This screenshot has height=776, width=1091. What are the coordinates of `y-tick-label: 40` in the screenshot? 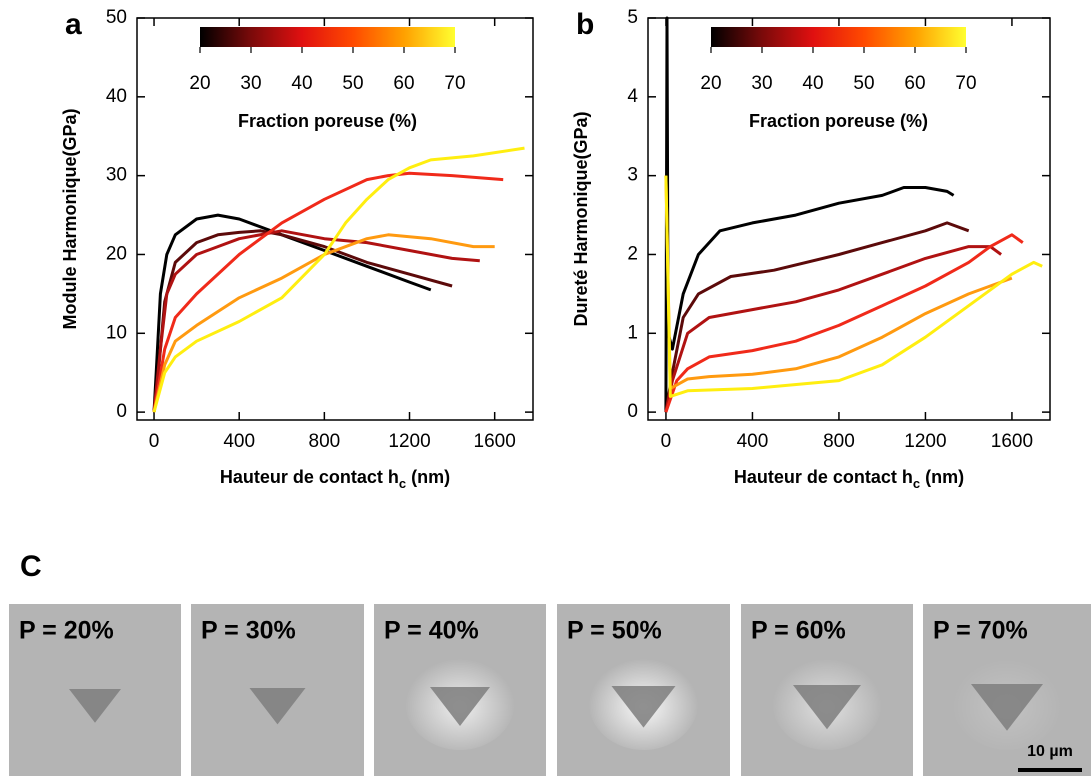 It's located at (116, 96).